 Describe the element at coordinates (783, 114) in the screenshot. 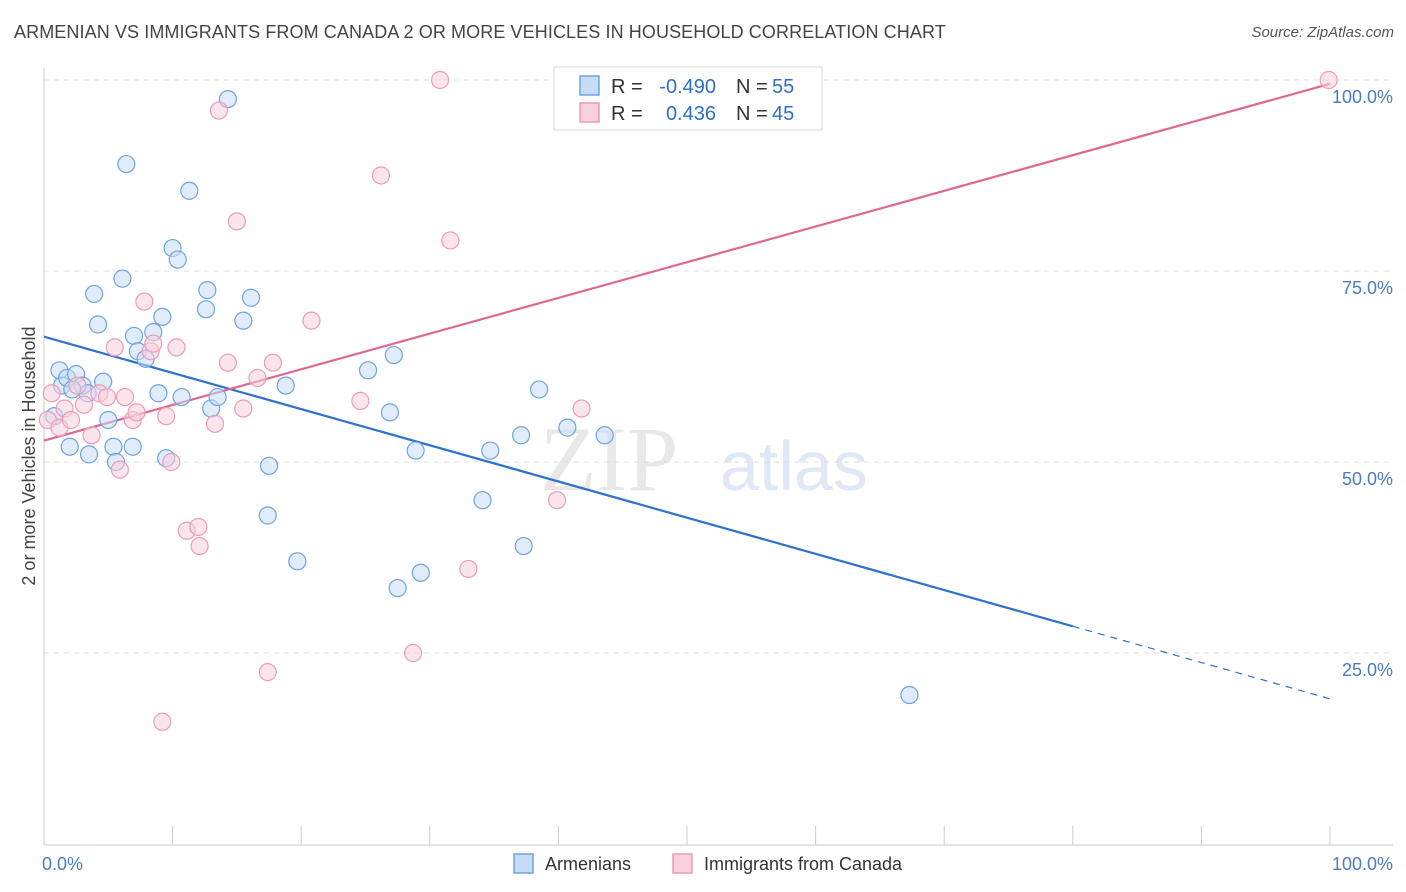

I see `legend-n-value-canada: 45` at that location.